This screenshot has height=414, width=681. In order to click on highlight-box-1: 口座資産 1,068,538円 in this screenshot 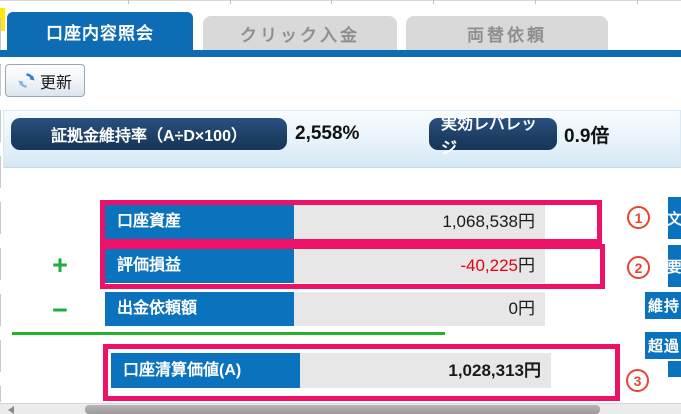, I will do `click(351, 222)`.